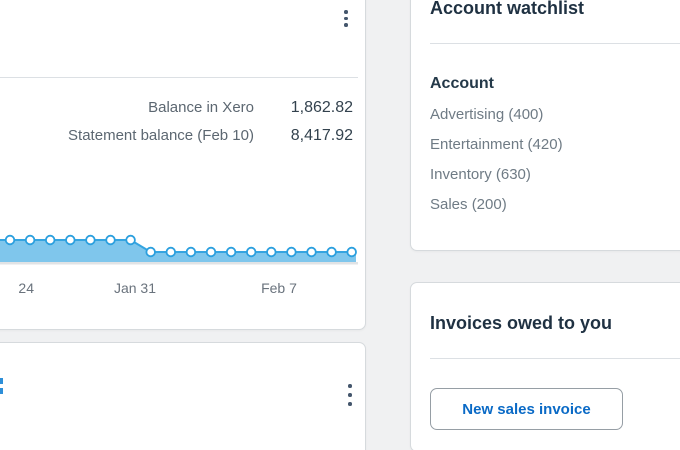 The width and height of the screenshot is (680, 450). What do you see at coordinates (321, 107) in the screenshot?
I see `balance-in-xero-value: 1,862.82` at bounding box center [321, 107].